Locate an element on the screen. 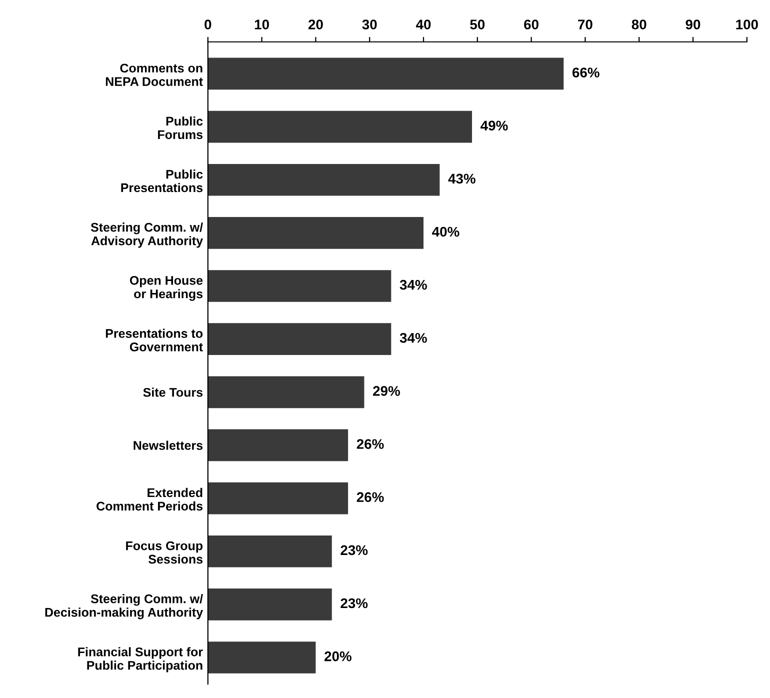  x-tick-label: 80 is located at coordinates (639, 25).